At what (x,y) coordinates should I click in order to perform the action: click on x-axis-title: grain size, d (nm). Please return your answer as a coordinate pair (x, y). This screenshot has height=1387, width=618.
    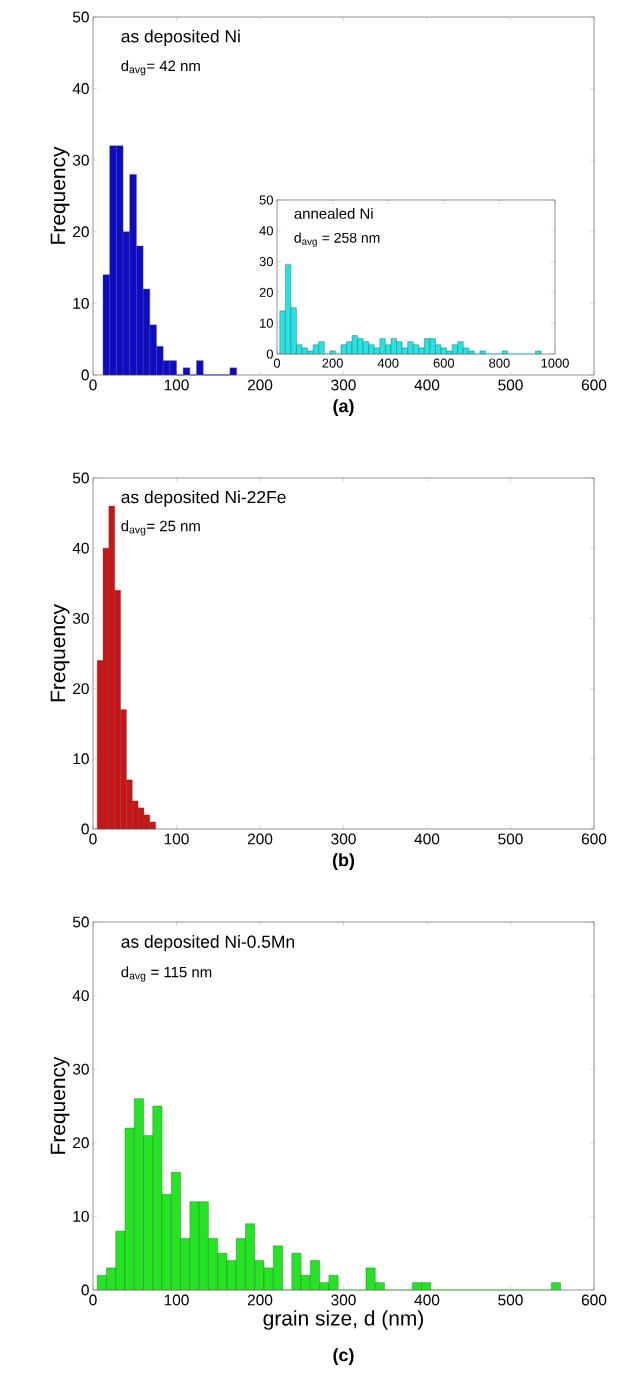
    Looking at the image, I should click on (343, 1320).